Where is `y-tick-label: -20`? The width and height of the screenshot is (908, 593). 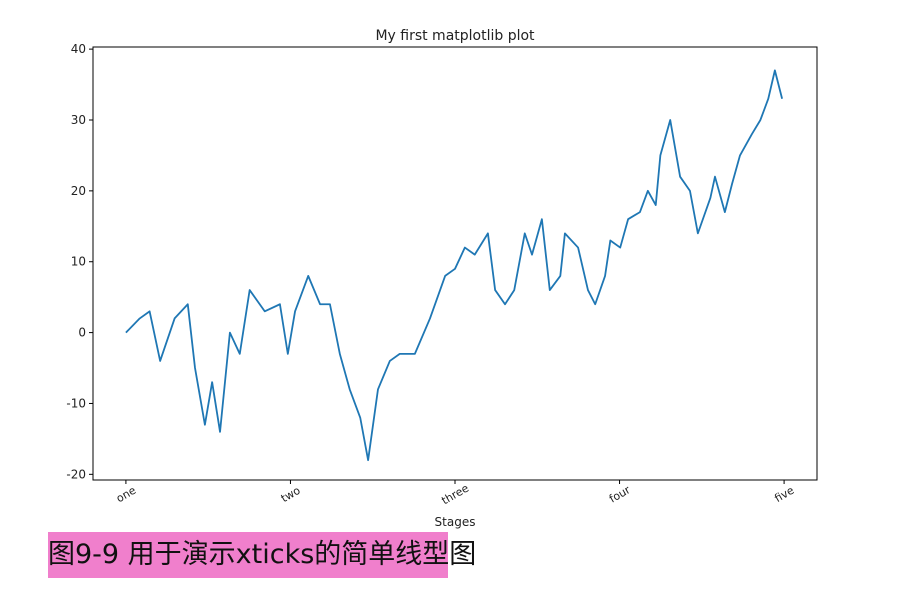 y-tick-label: -20 is located at coordinates (76, 474).